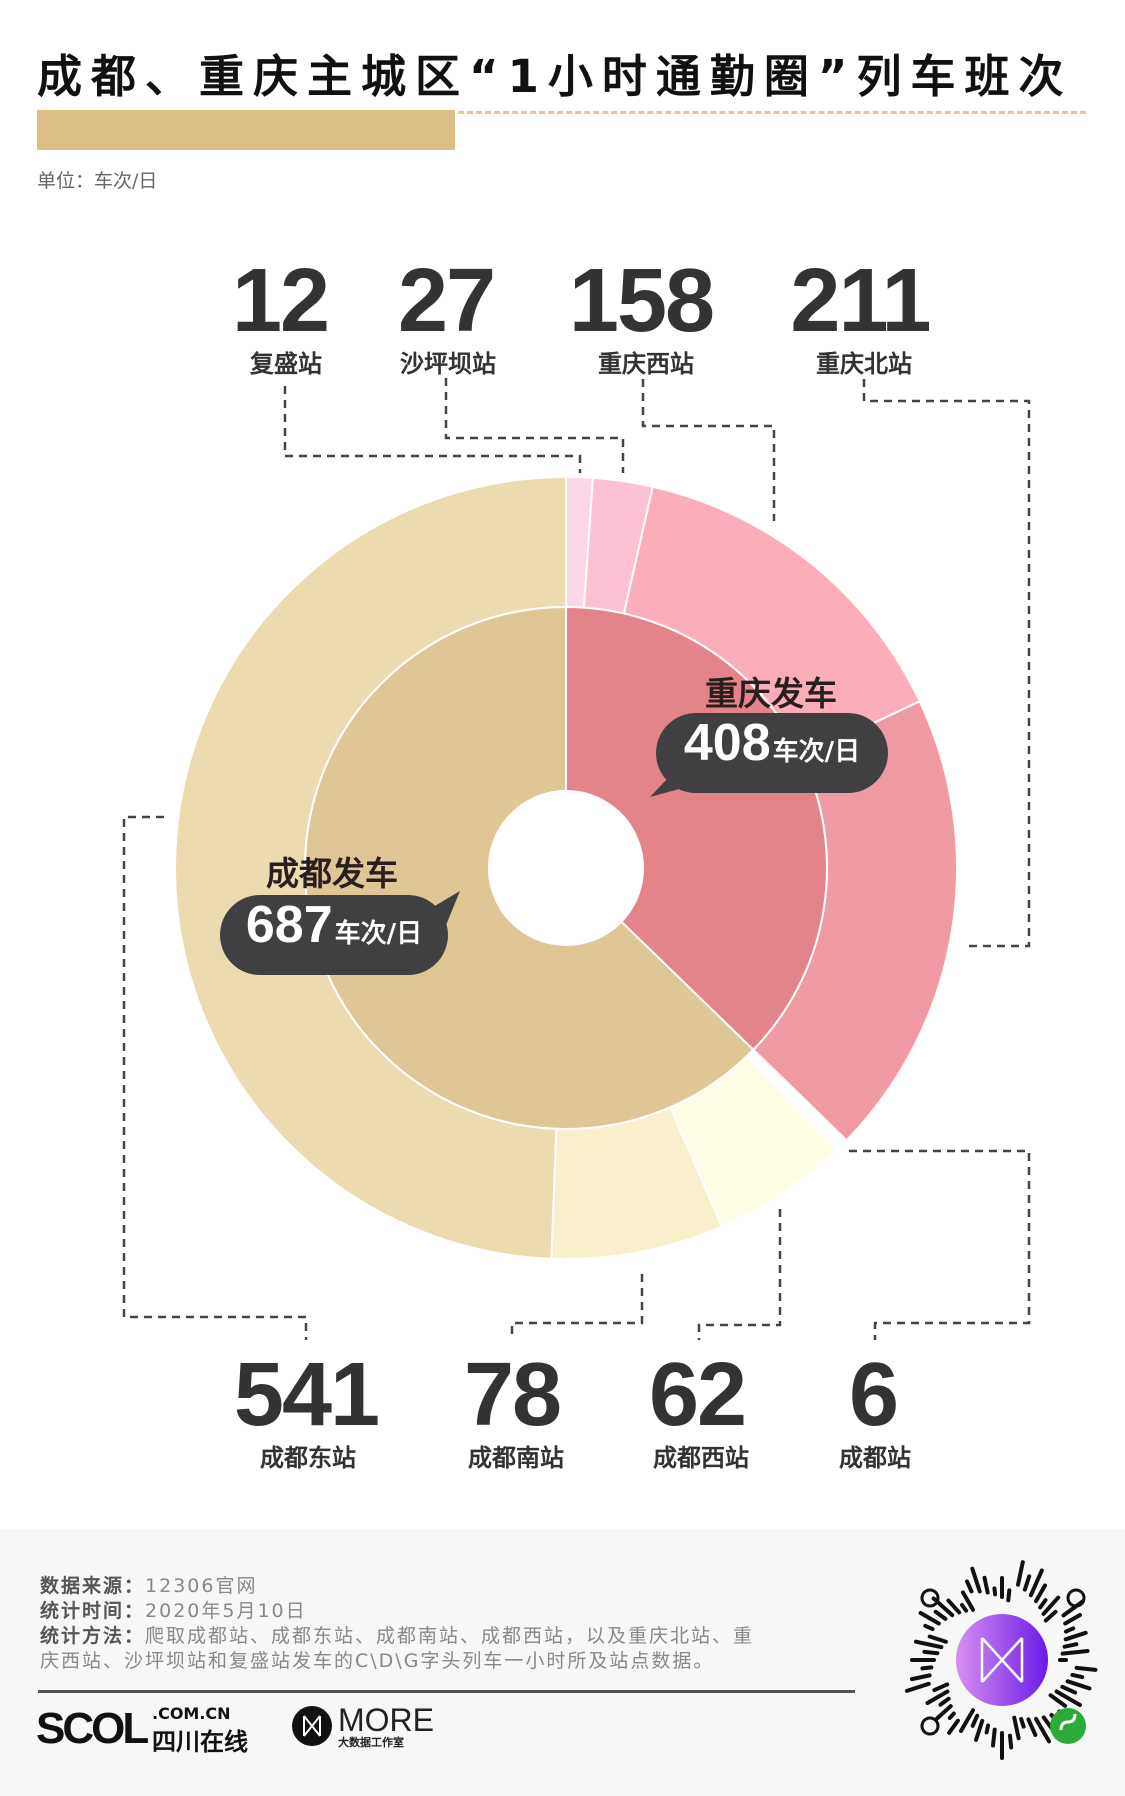  Describe the element at coordinates (246, 130) in the screenshot. I see `title-accent-bar` at that location.